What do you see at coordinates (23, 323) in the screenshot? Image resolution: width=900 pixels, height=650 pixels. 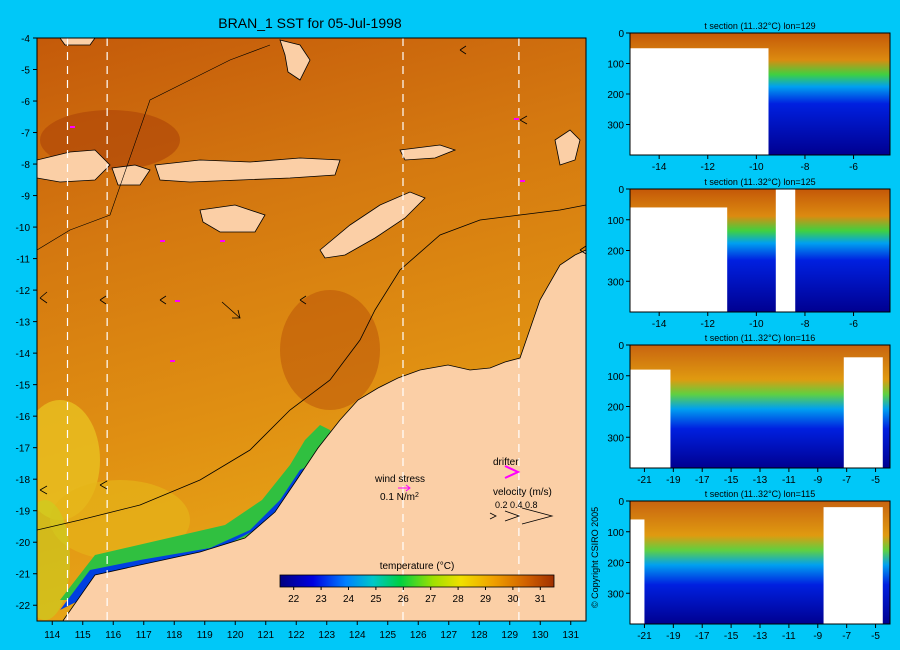 I see `lat-tick-label: -13` at bounding box center [23, 323].